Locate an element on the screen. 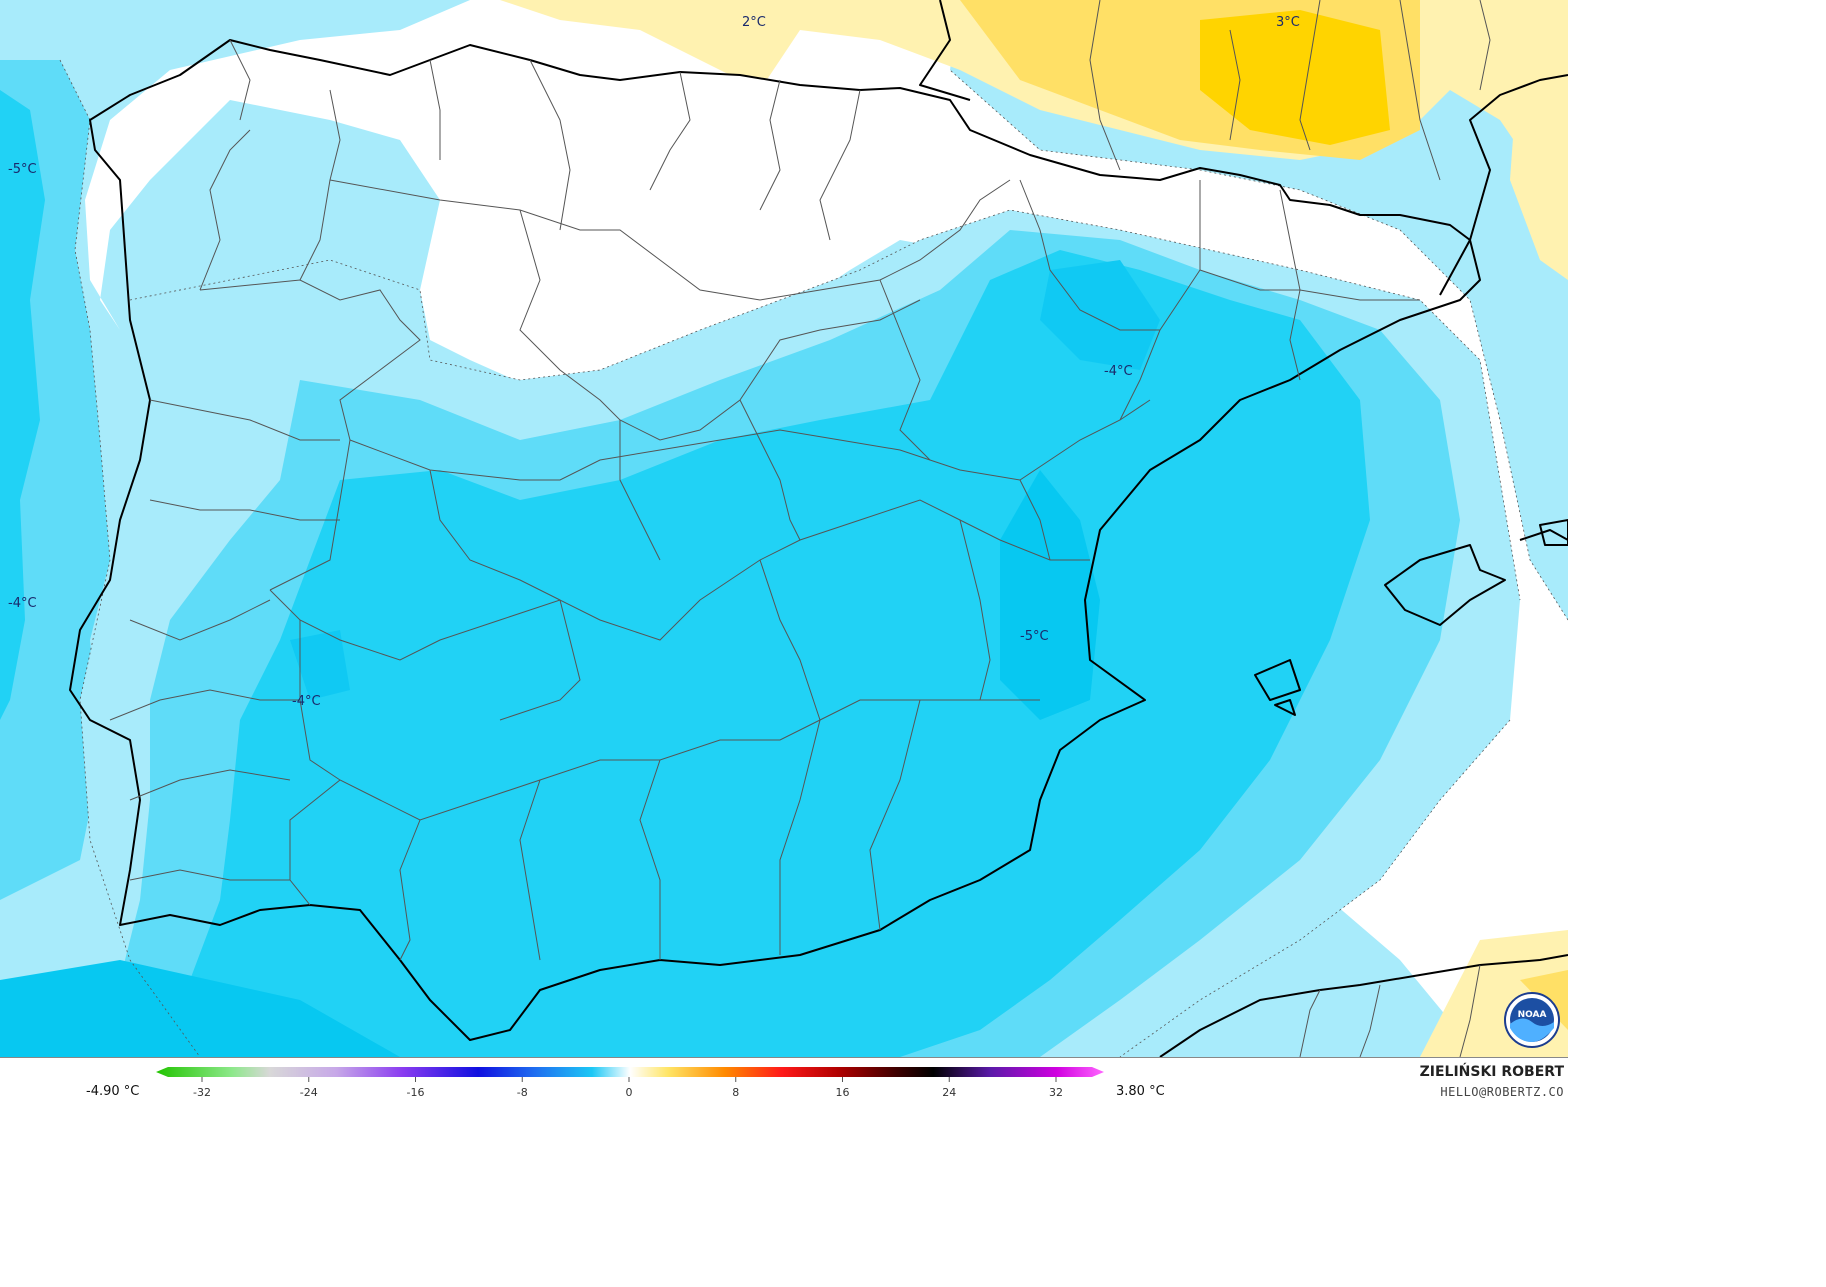 The width and height of the screenshot is (1826, 1287). cantabrian-neutral is located at coordinates (760, 175).